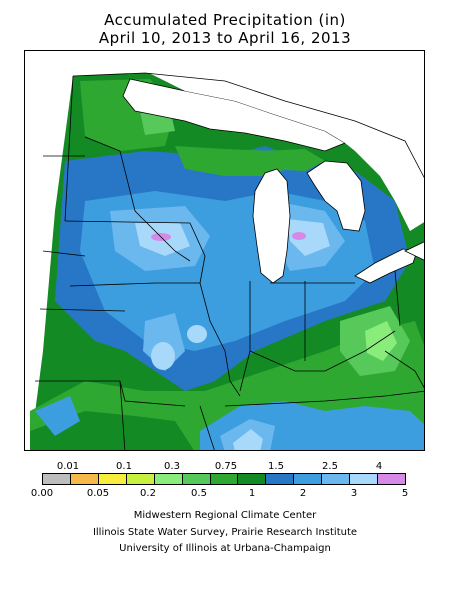  What do you see at coordinates (379, 466) in the screenshot?
I see `legend-top-label: 4` at bounding box center [379, 466].